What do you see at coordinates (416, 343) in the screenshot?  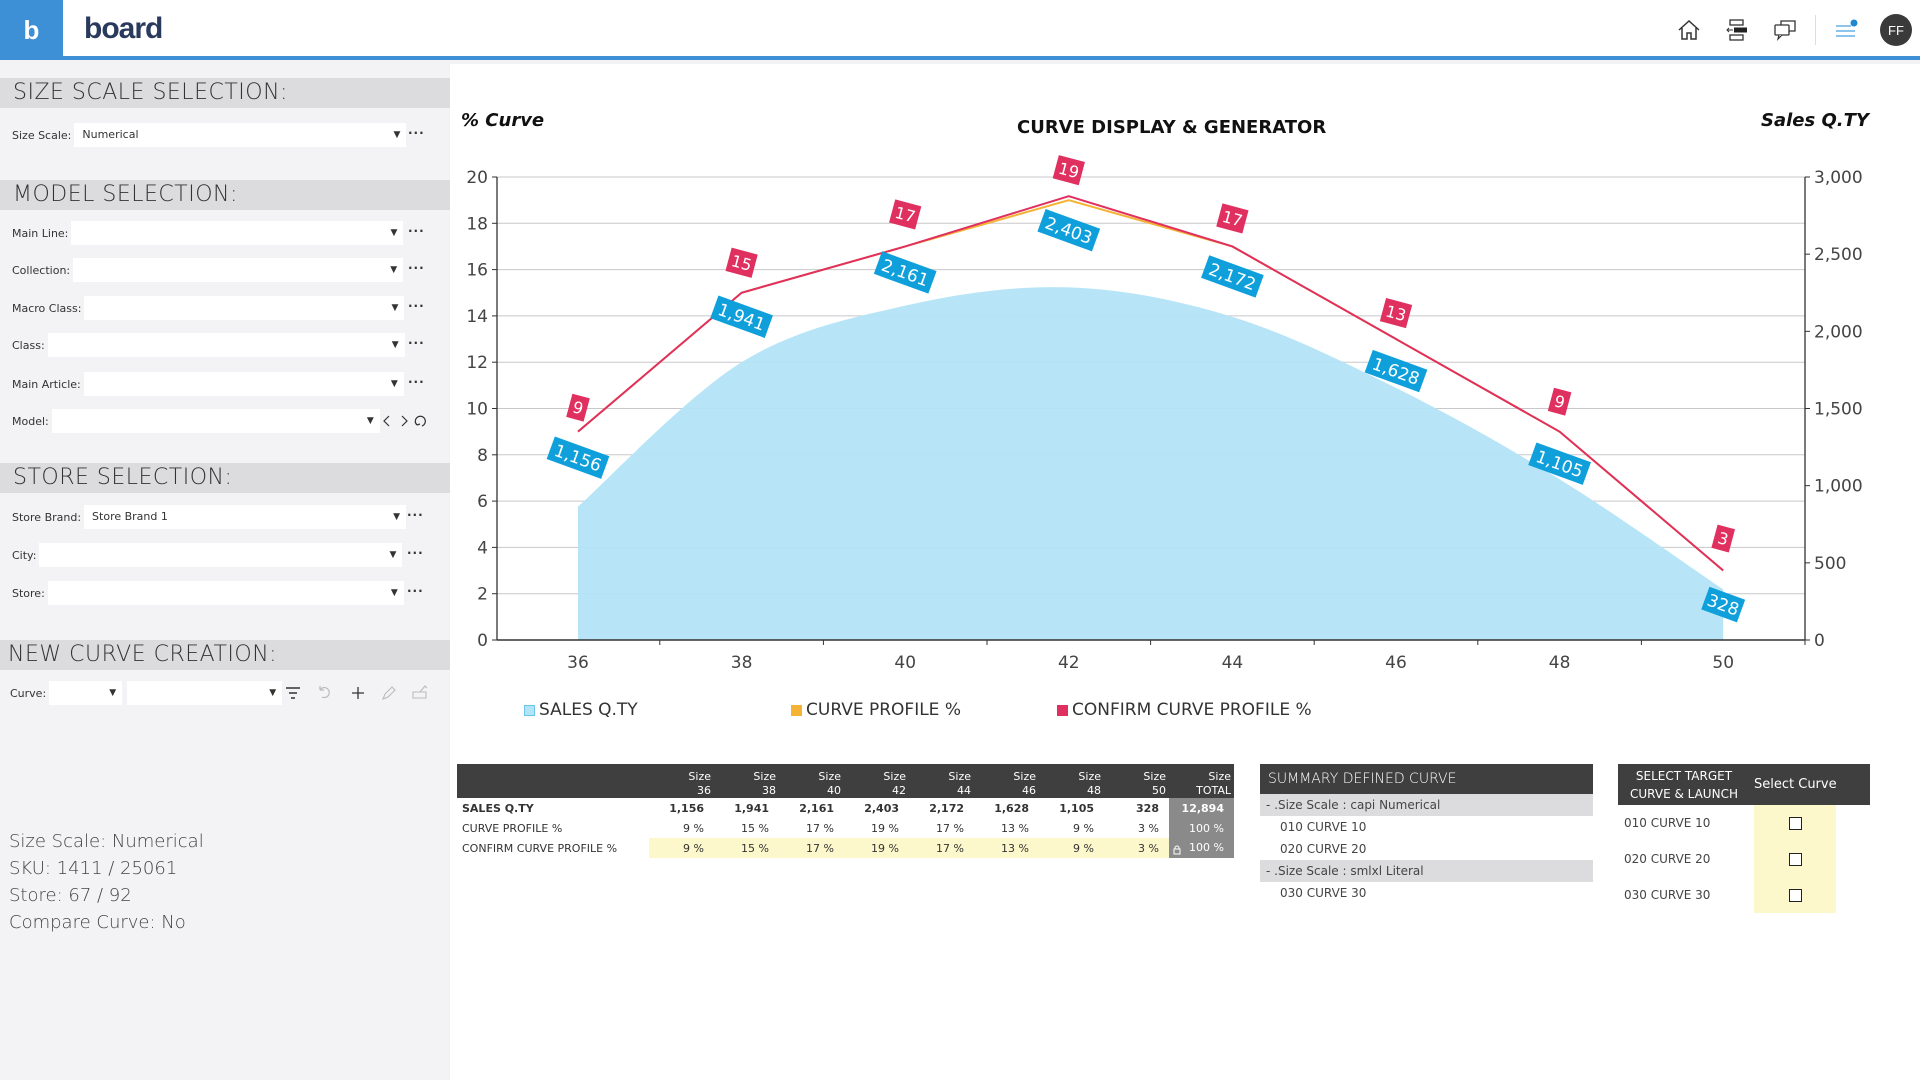 I see `class-more-button: ···` at bounding box center [416, 343].